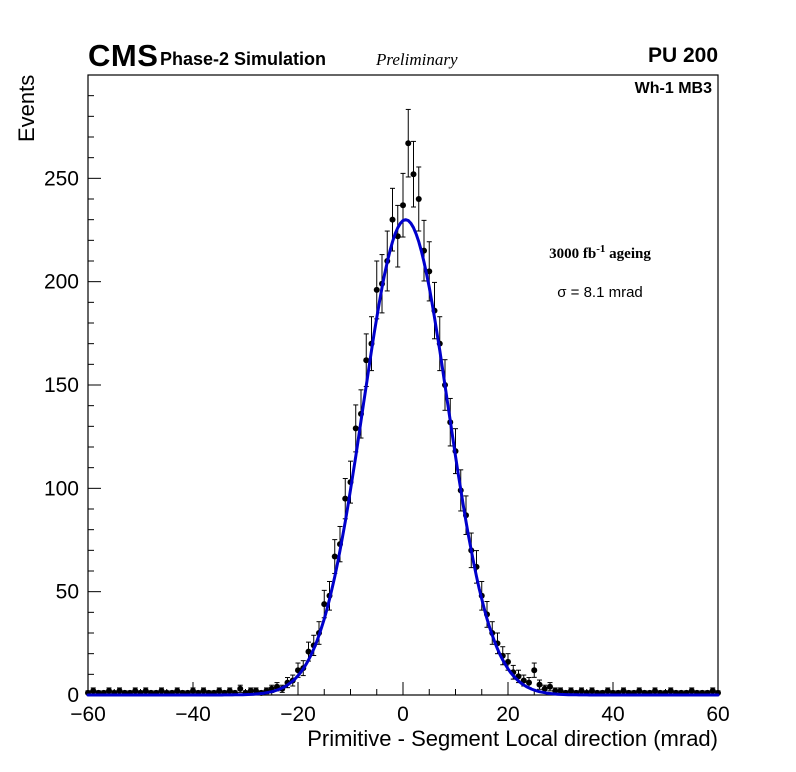  What do you see at coordinates (682, 55) in the screenshot?
I see `pileup-label: PU 200` at bounding box center [682, 55].